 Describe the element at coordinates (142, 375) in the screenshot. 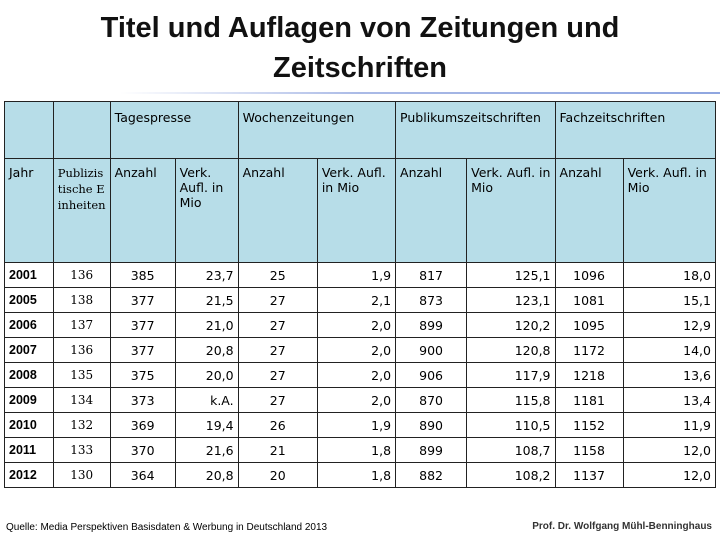

I see `cell-tages-anzahl: 375` at that location.